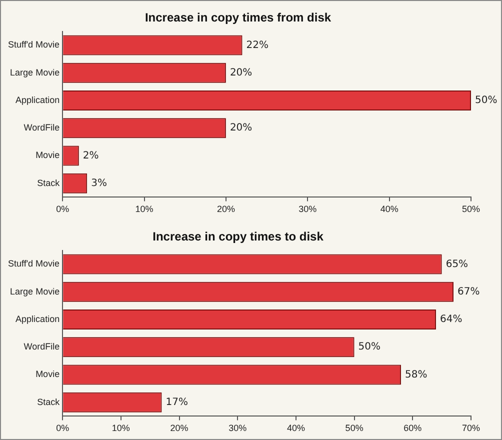 Image resolution: width=502 pixels, height=440 pixels. What do you see at coordinates (90, 156) in the screenshot?
I see `data-label: 2%` at bounding box center [90, 156].